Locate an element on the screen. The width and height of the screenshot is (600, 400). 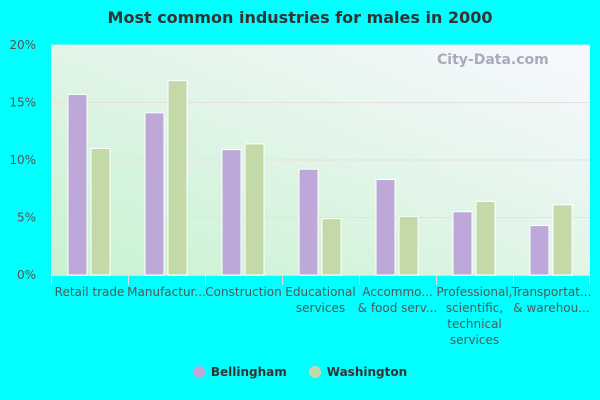
legend-item-washington: Washington is located at coordinates (358, 372).